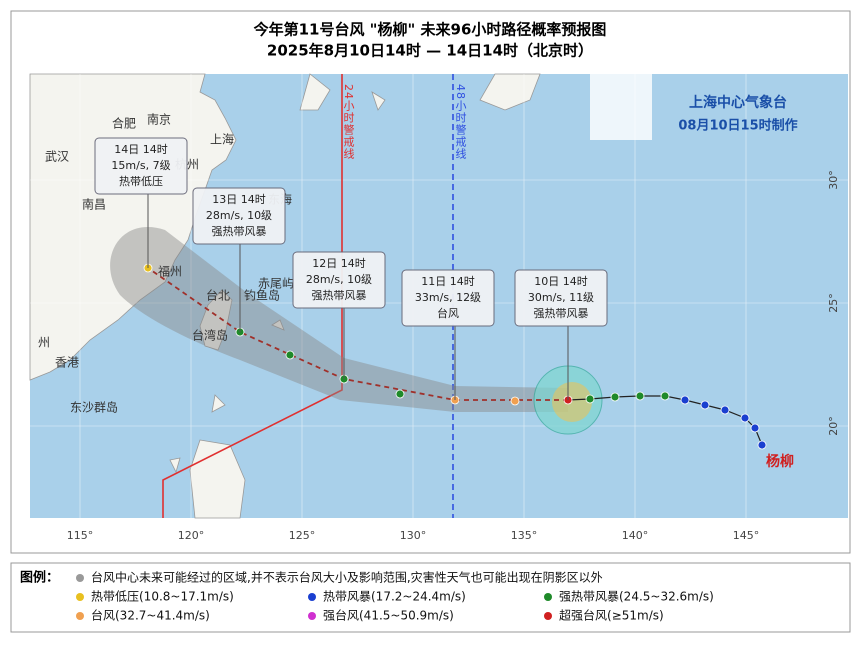 The width and height of the screenshot is (861, 654). I want to click on place-label: 钓鱼岛, so click(262, 295).